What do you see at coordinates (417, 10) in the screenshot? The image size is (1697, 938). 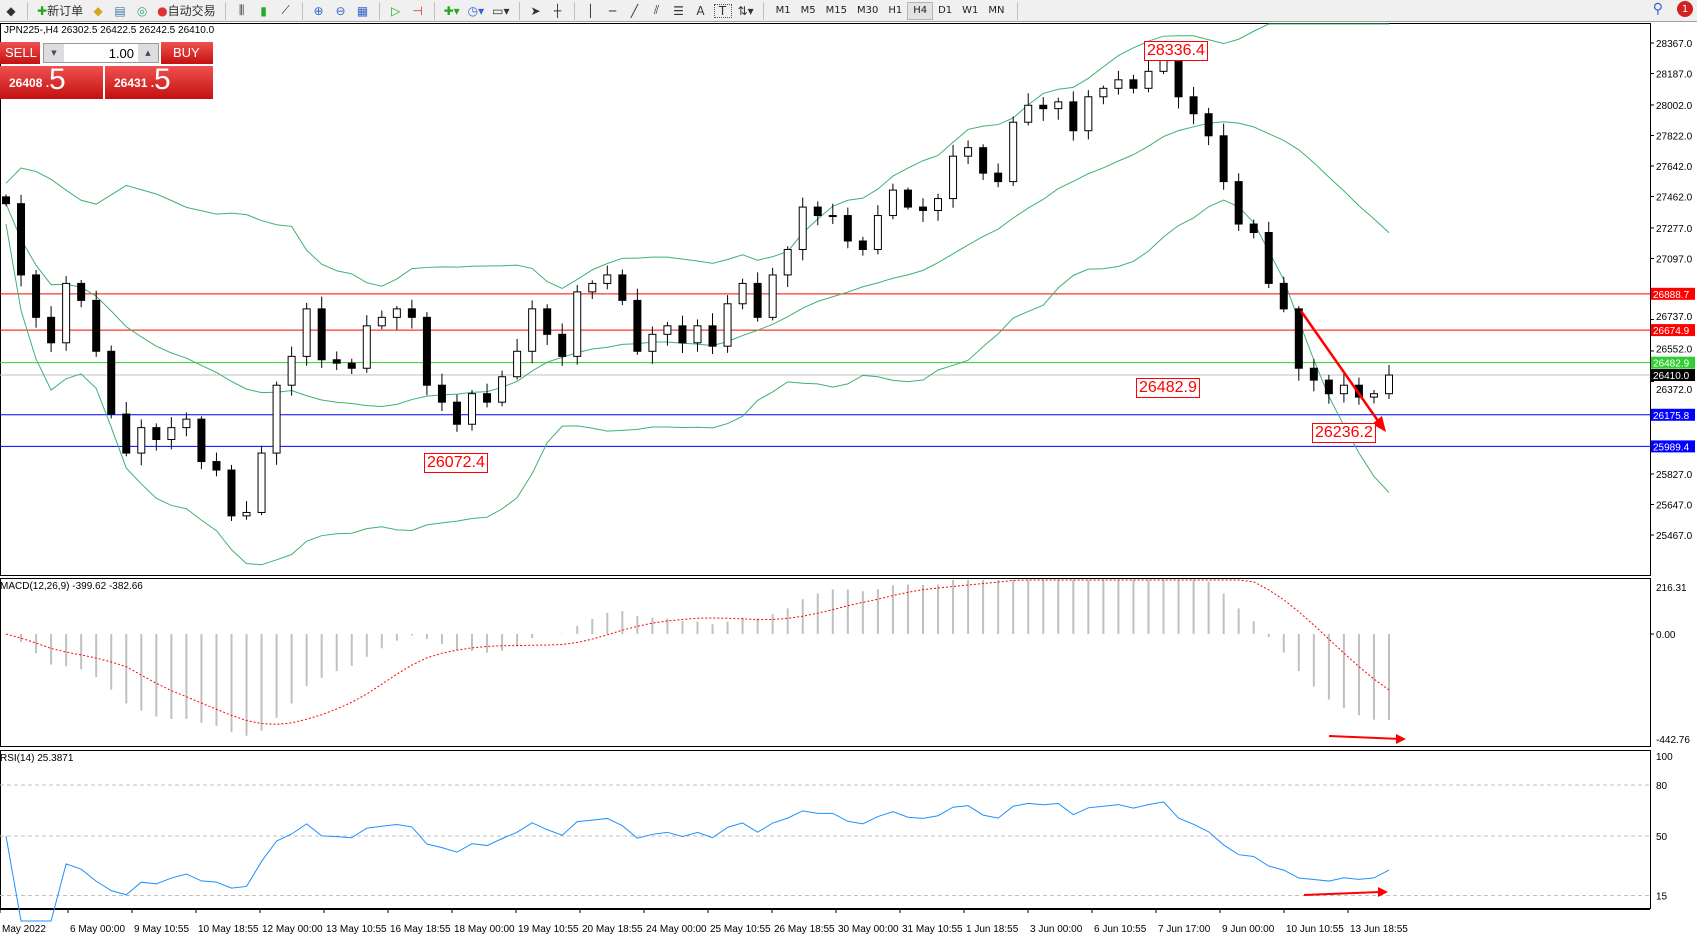 I see `chart-shift-icon: ⊣` at bounding box center [417, 10].